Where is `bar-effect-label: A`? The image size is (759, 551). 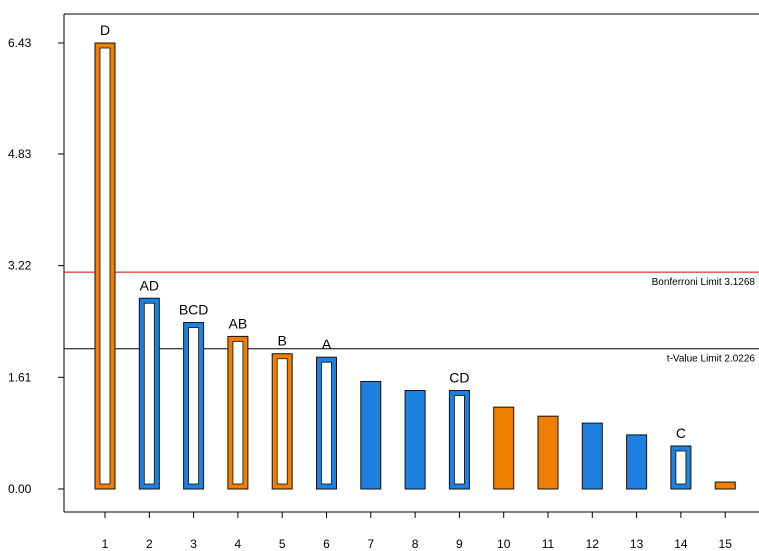 bar-effect-label: A is located at coordinates (327, 344).